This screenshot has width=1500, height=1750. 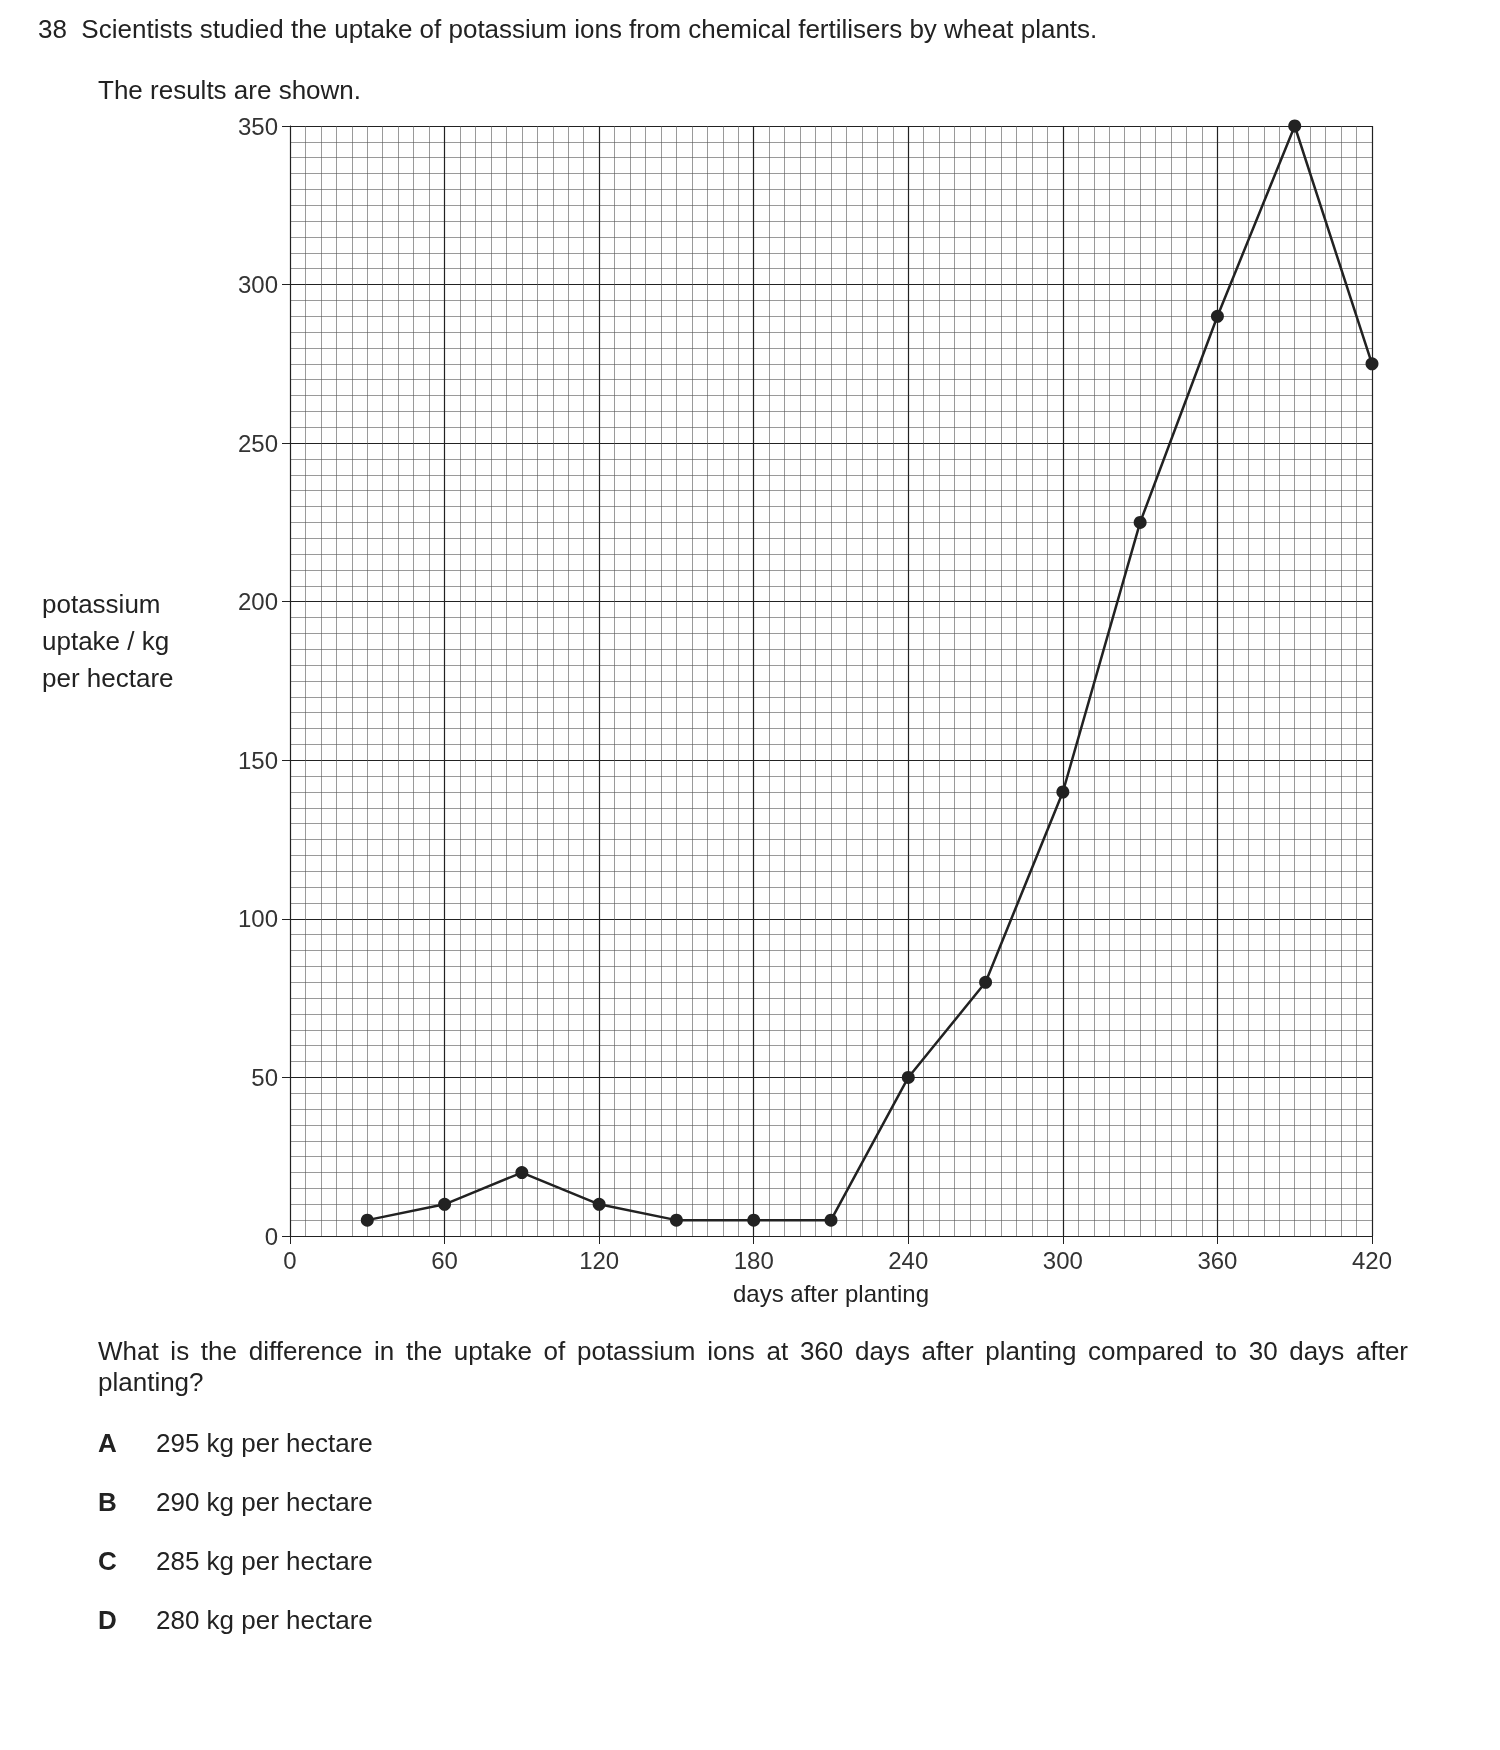 What do you see at coordinates (1062, 1260) in the screenshot?
I see `x-tick-label: 300` at bounding box center [1062, 1260].